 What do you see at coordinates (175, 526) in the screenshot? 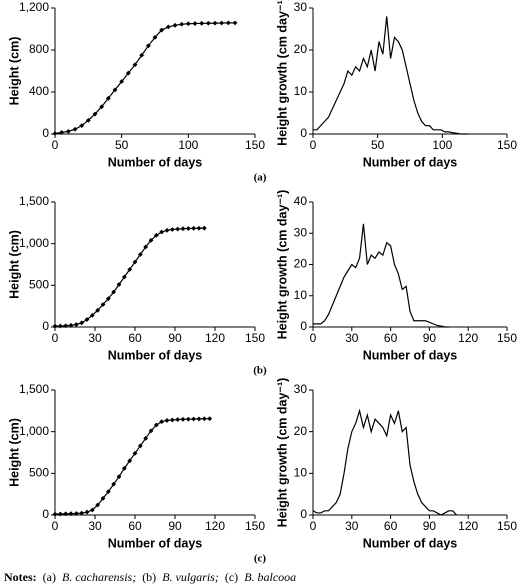
I see `x-tick-label: 90` at bounding box center [175, 526].